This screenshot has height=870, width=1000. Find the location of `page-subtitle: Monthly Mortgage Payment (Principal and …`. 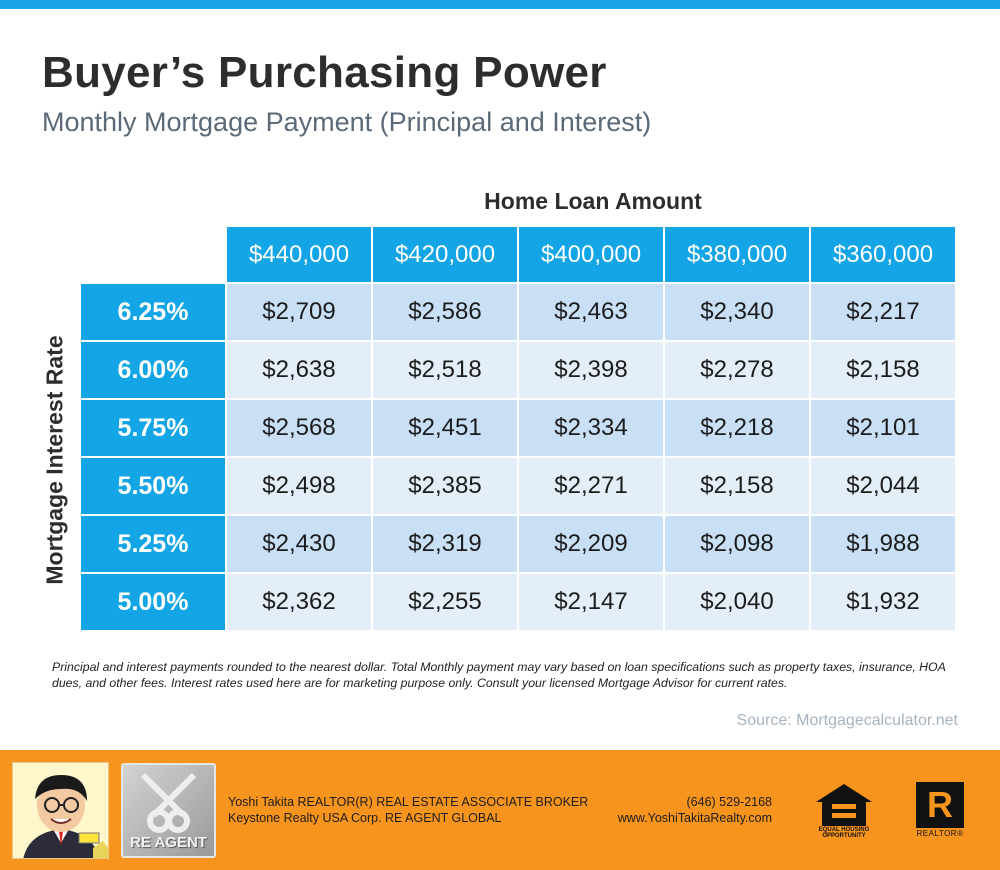

page-subtitle: Monthly Mortgage Payment (Principal and … is located at coordinates (347, 122).